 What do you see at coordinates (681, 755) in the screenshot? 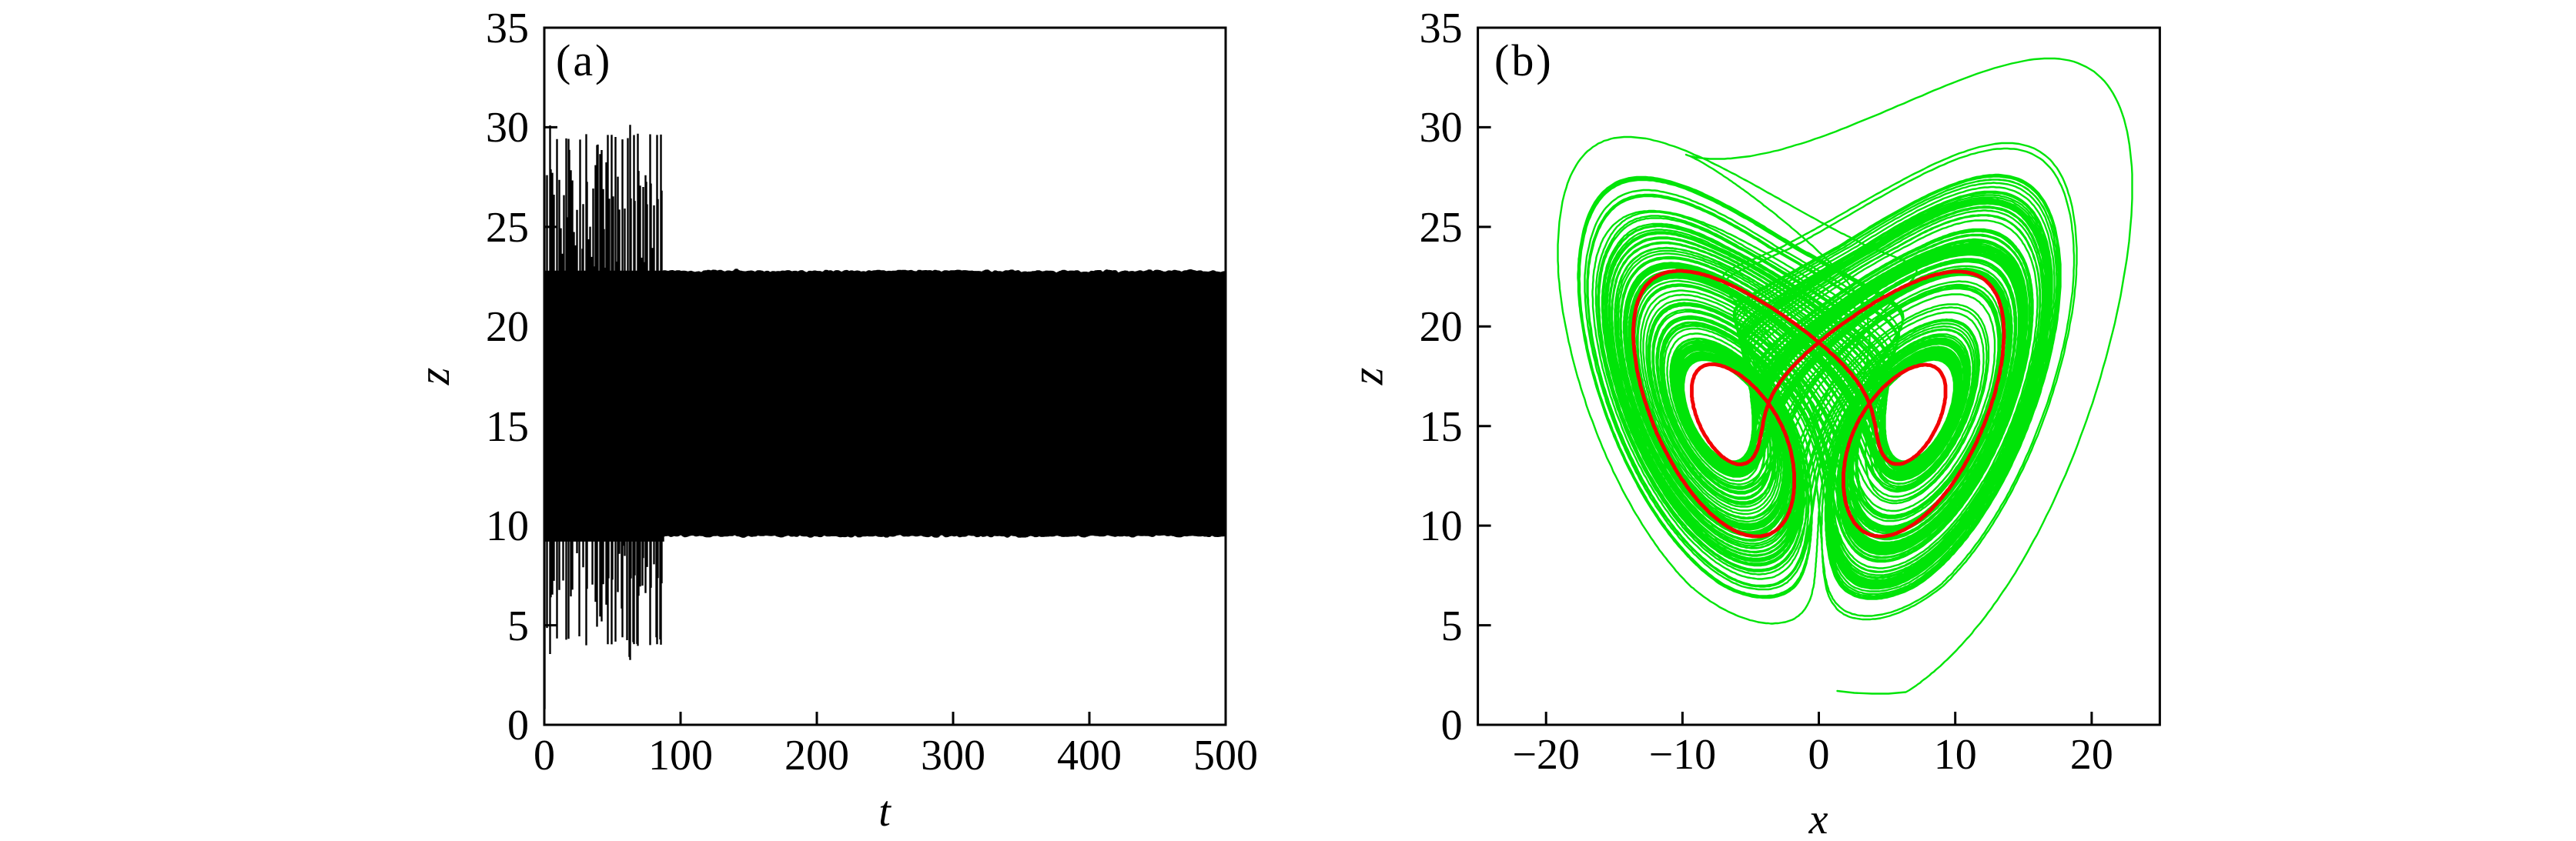
I see `svg-text: 100` at bounding box center [681, 755].